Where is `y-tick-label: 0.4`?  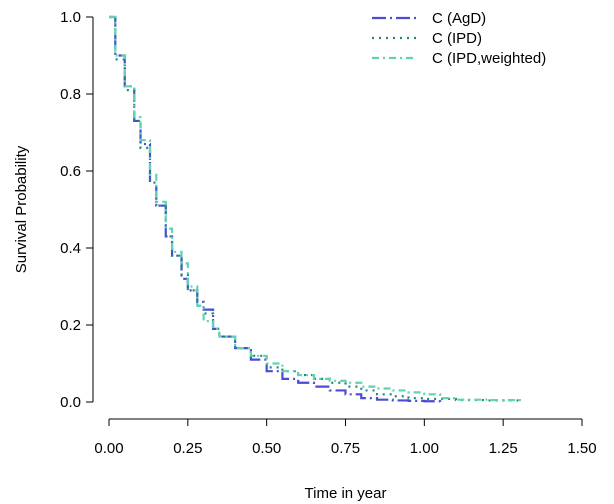
y-tick-label: 0.4 is located at coordinates (70, 248).